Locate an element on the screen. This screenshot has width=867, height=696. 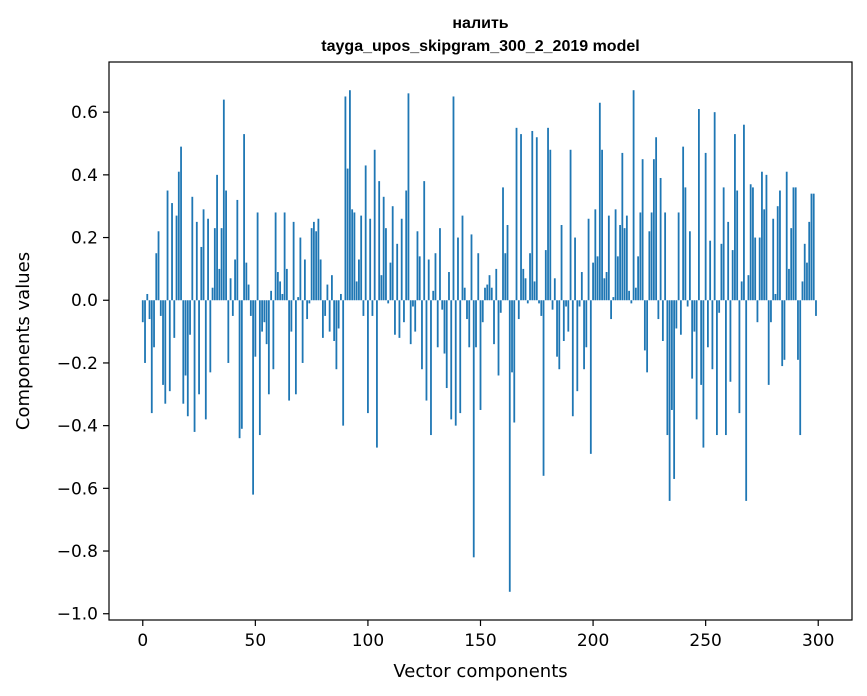
y-tick-label: 0.6 is located at coordinates (84, 113).